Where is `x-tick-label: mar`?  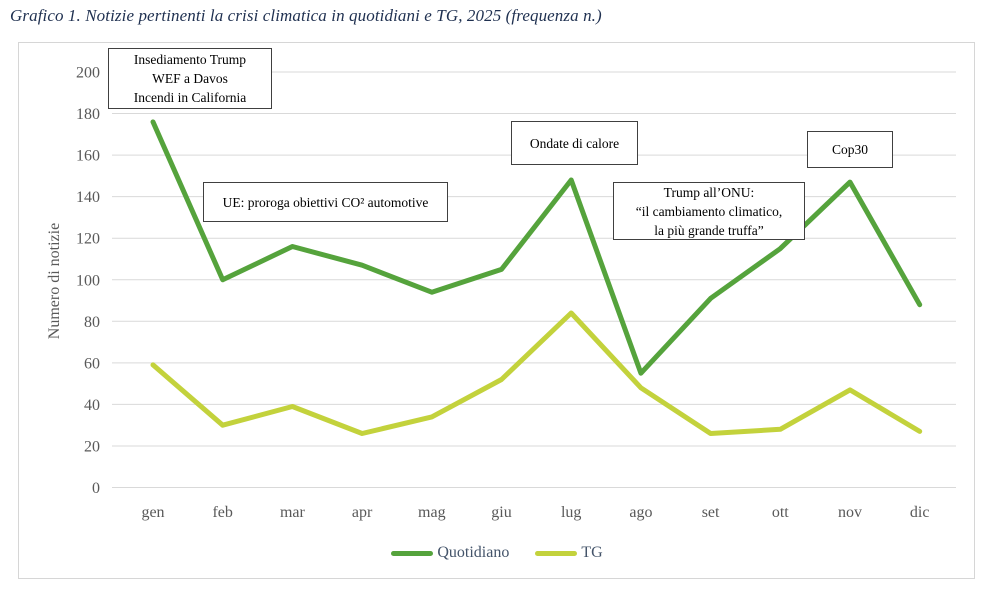 x-tick-label: mar is located at coordinates (293, 512).